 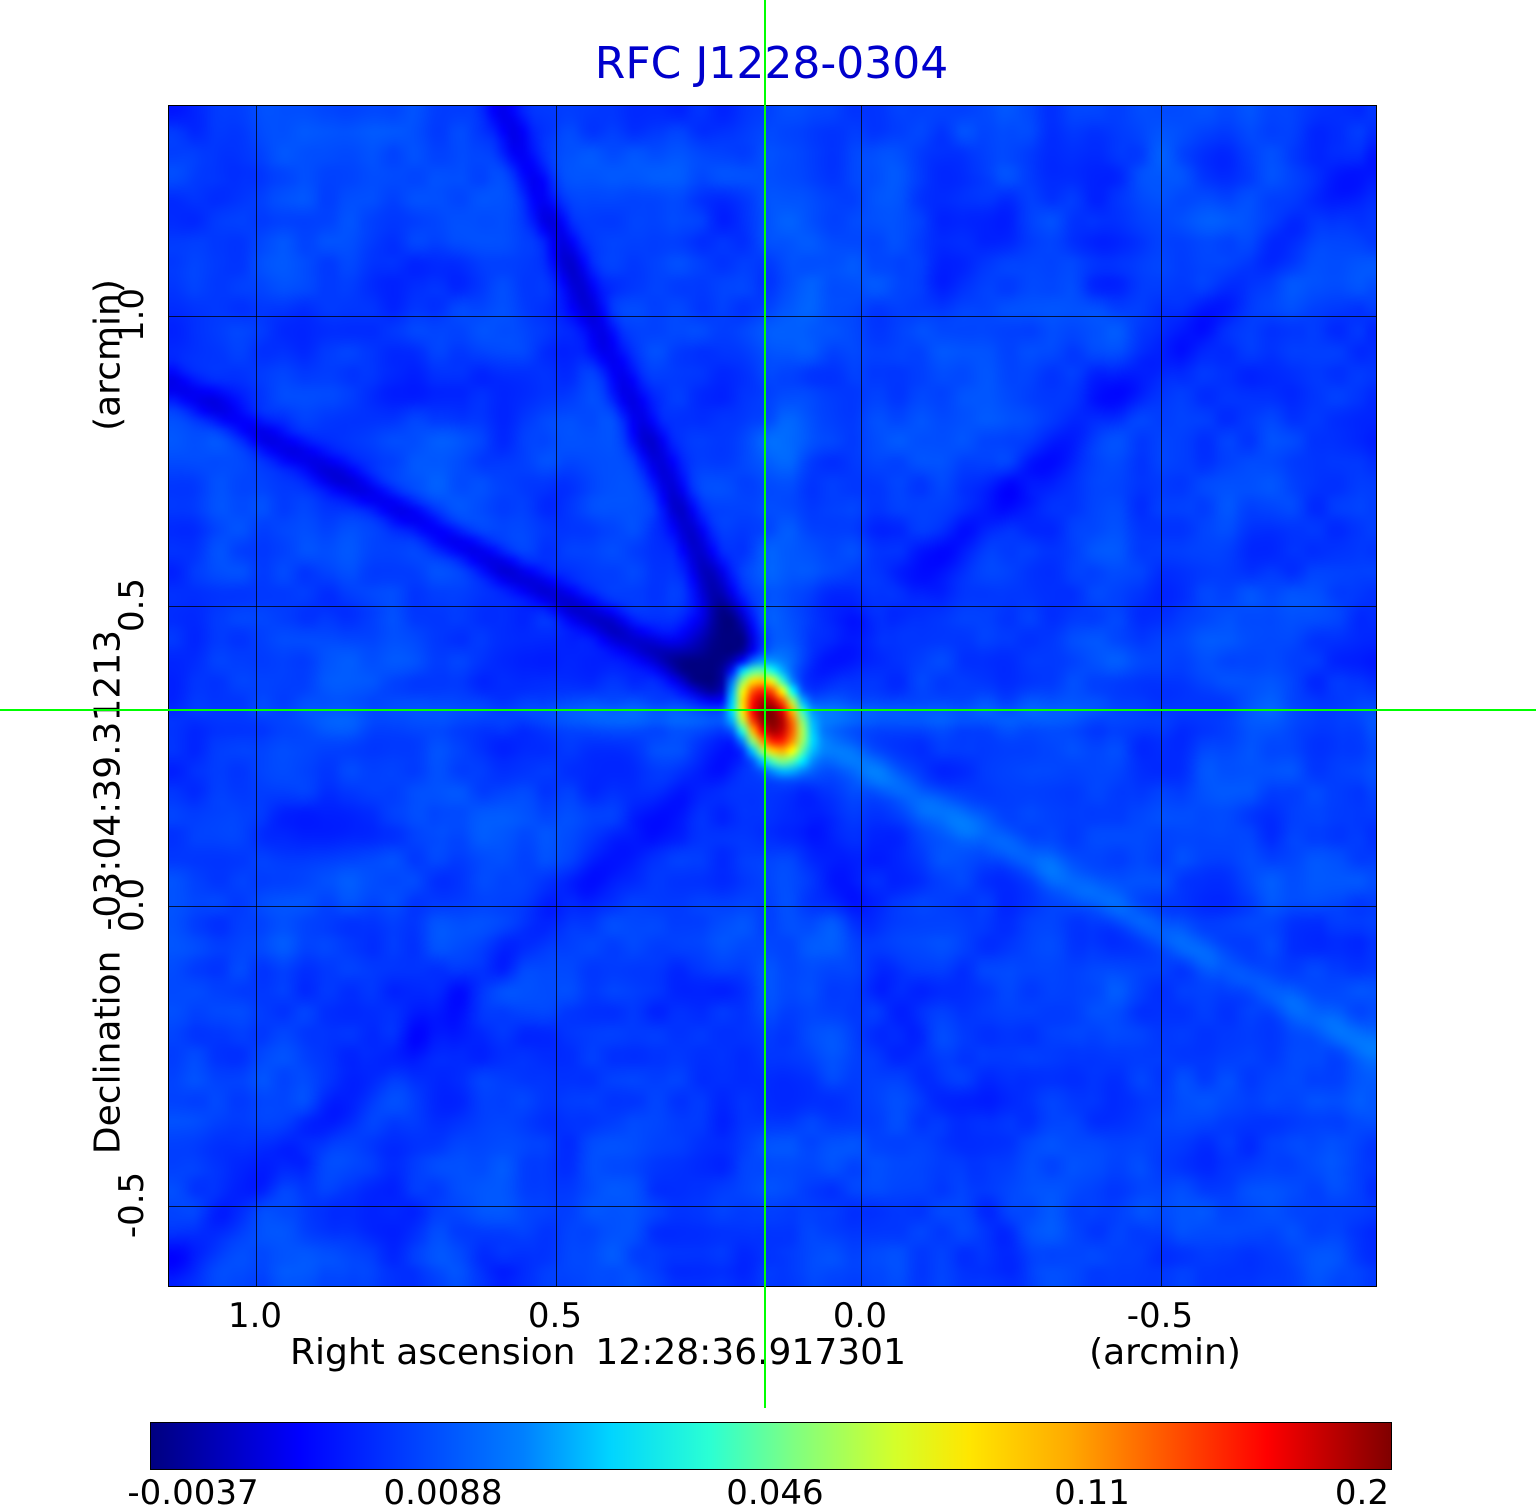 What do you see at coordinates (443, 1492) in the screenshot?
I see `colorbar-tick-label: 0.0088` at bounding box center [443, 1492].